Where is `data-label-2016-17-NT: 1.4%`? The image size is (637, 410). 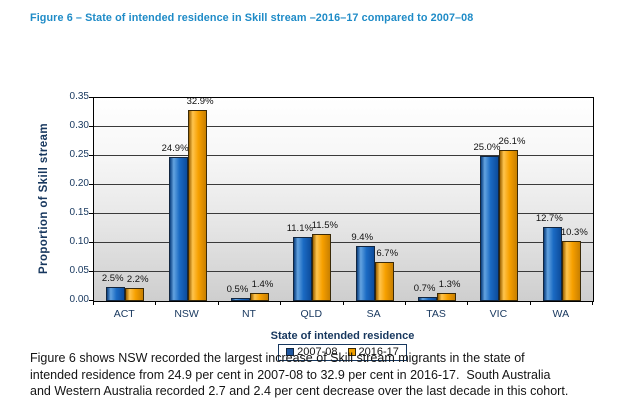
data-label-2016-17-NT: 1.4% is located at coordinates (262, 284).